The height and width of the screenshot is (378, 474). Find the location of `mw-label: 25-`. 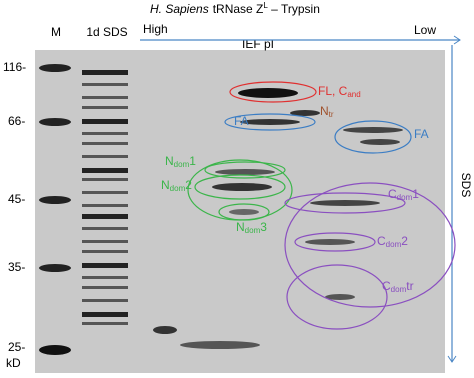

mw-label: 25- is located at coordinates (16, 347).